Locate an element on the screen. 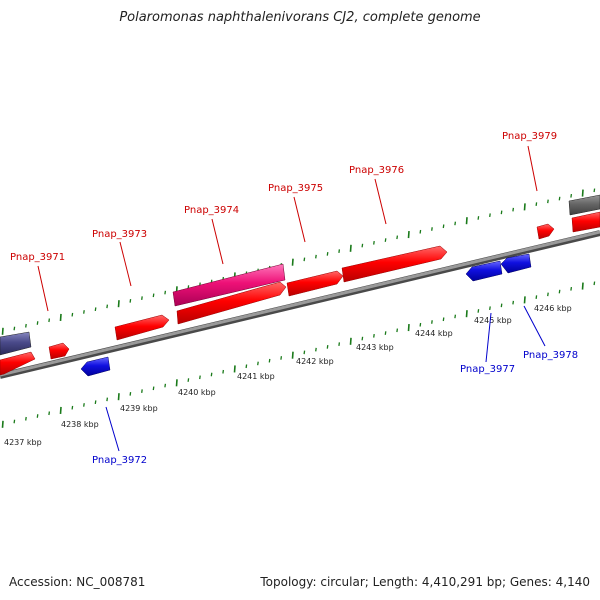  gene-label-pnap3978: Pnap_3978 is located at coordinates (550, 355).